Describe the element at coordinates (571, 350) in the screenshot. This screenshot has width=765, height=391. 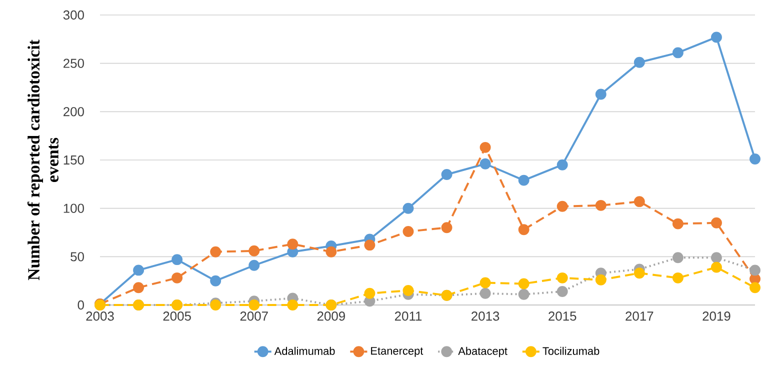
I see `legend-label: Tocilizumab` at that location.